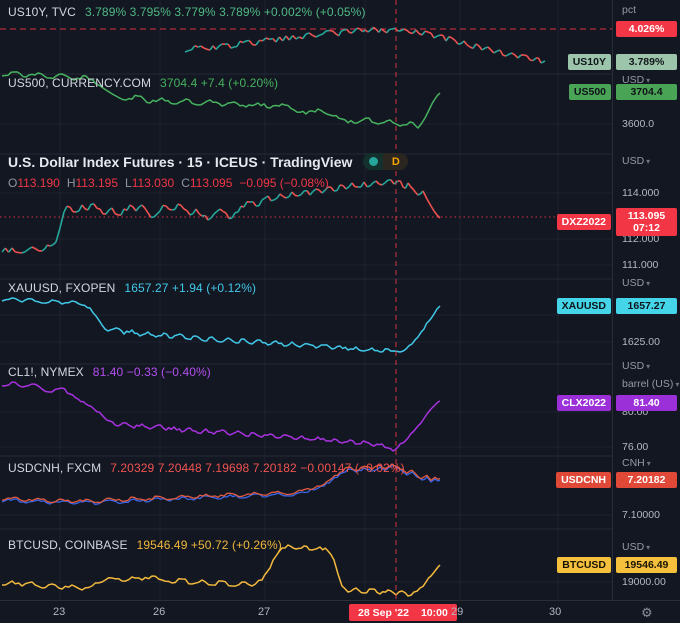  Describe the element at coordinates (211, 183) in the screenshot. I see `close-value: 113.095` at that location.